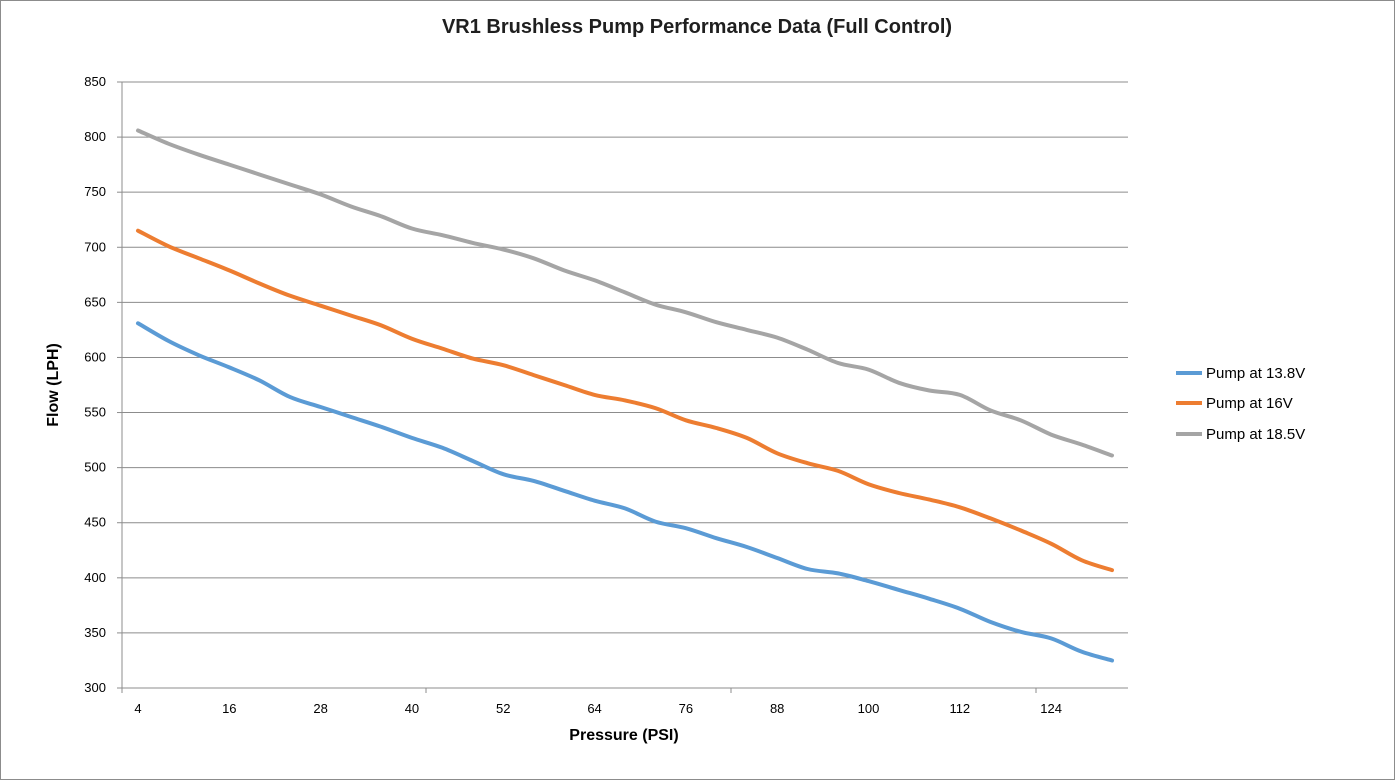 The image size is (1395, 780). What do you see at coordinates (95, 246) in the screenshot?
I see `y-tick-label: 700` at bounding box center [95, 246].